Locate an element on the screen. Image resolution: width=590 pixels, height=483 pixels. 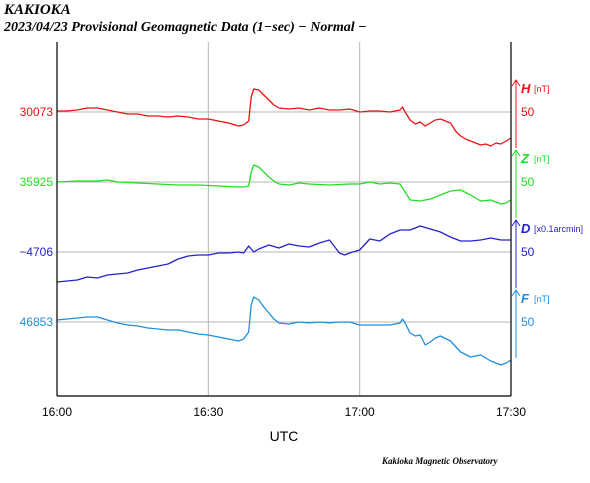
baseline-label-f: 46853 is located at coordinates (37, 322).